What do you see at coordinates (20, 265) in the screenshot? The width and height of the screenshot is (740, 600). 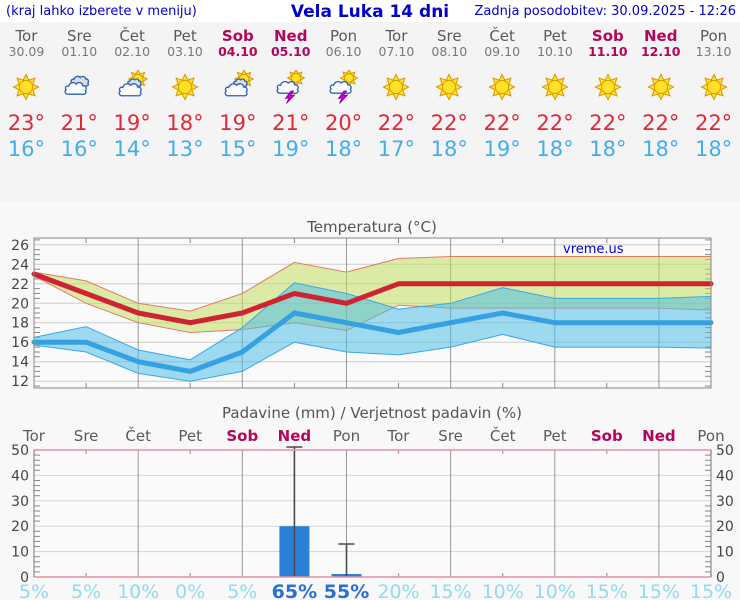 I see `temp-ytick-label: 24` at bounding box center [20, 265].